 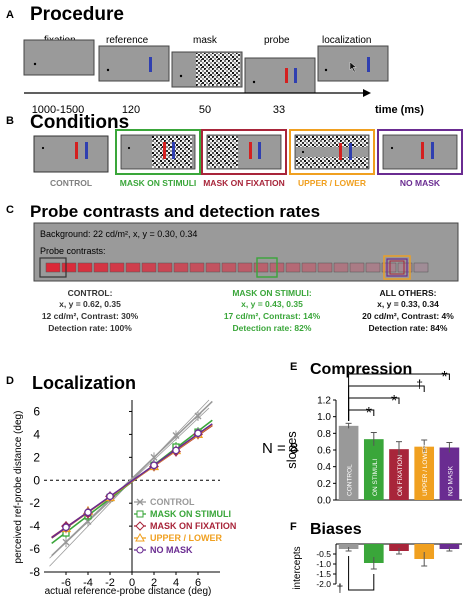 I want to click on y-tick-label: 2, so click(x=36, y=457).